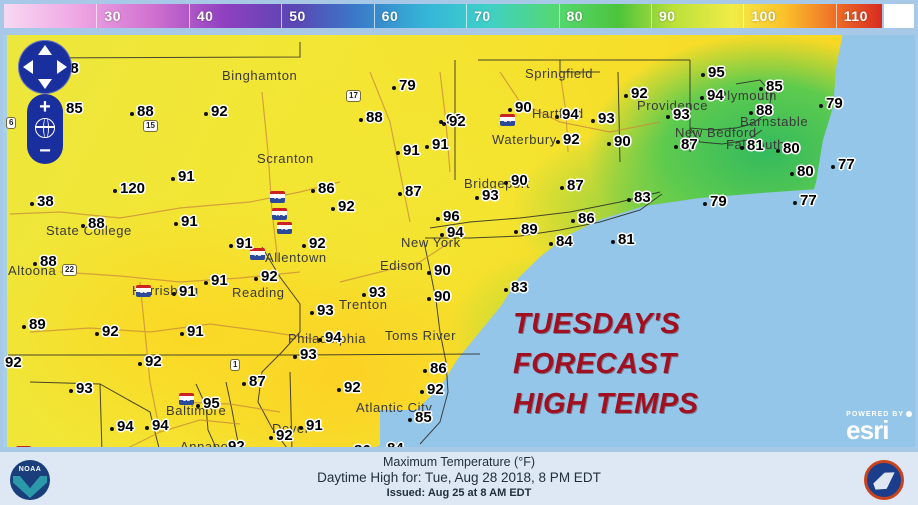  I want to click on footer-title: Maximum Temperature (°F), so click(459, 462).